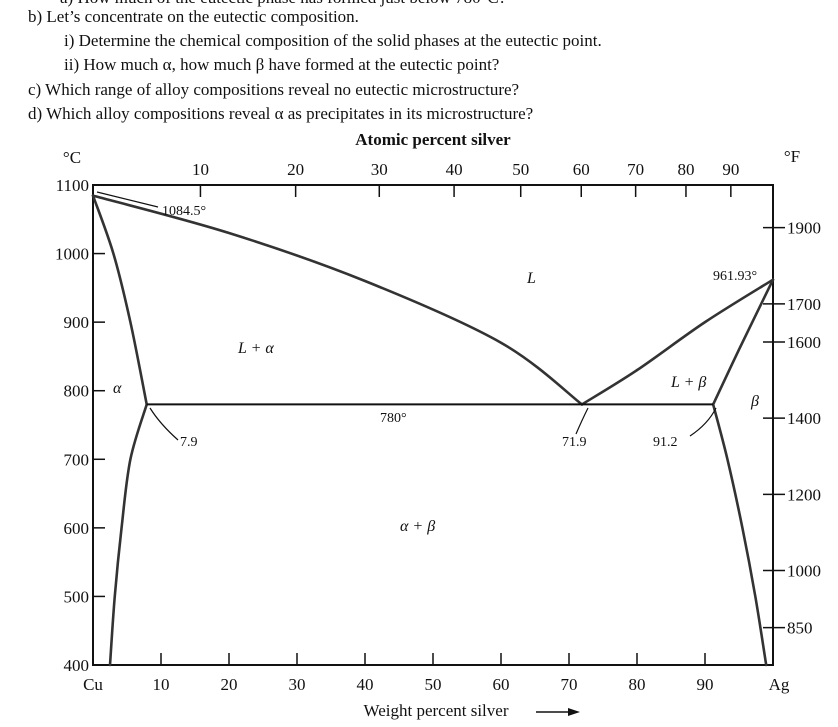  I want to click on liquidus-right-curve, so click(677, 342).